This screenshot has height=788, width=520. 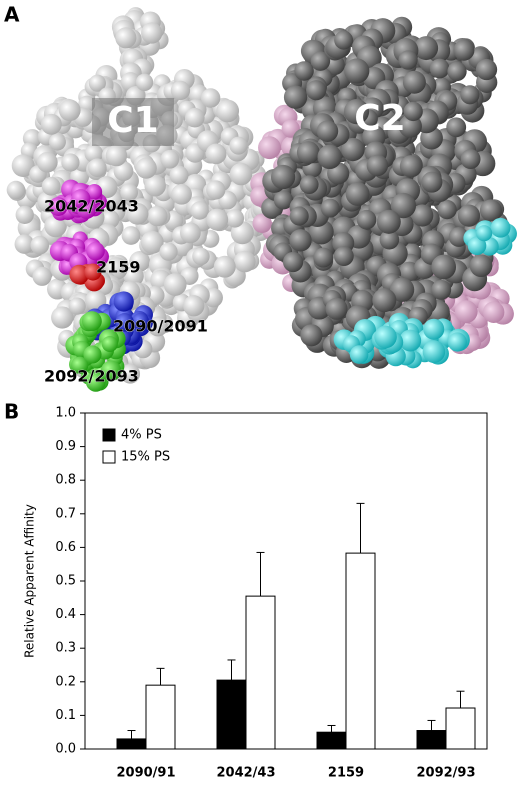 I want to click on y-tick-label: 0.8, so click(x=65, y=480).